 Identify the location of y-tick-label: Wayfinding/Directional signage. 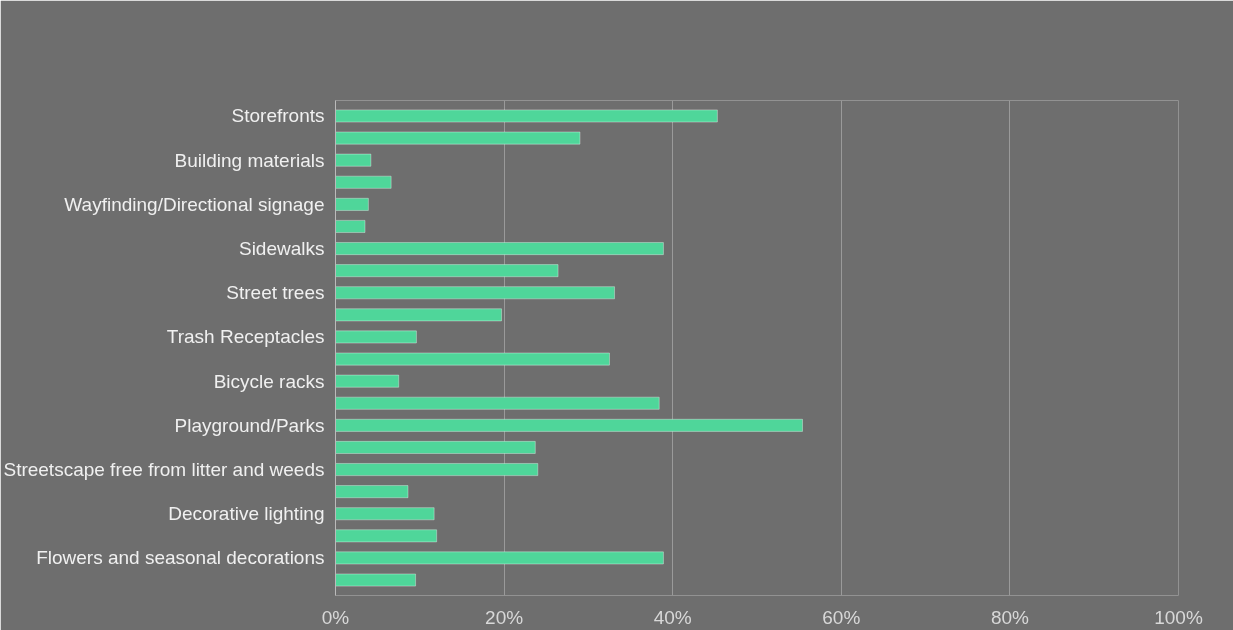
(194, 204).